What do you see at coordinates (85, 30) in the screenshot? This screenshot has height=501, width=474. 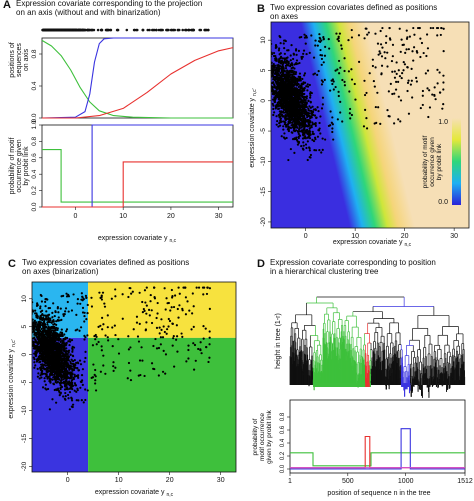 I see `rug-point` at bounding box center [85, 30].